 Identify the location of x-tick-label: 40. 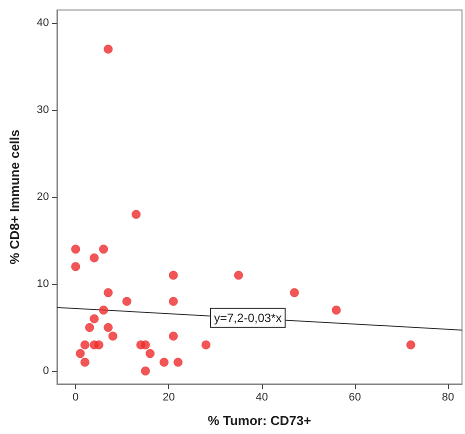
(262, 398).